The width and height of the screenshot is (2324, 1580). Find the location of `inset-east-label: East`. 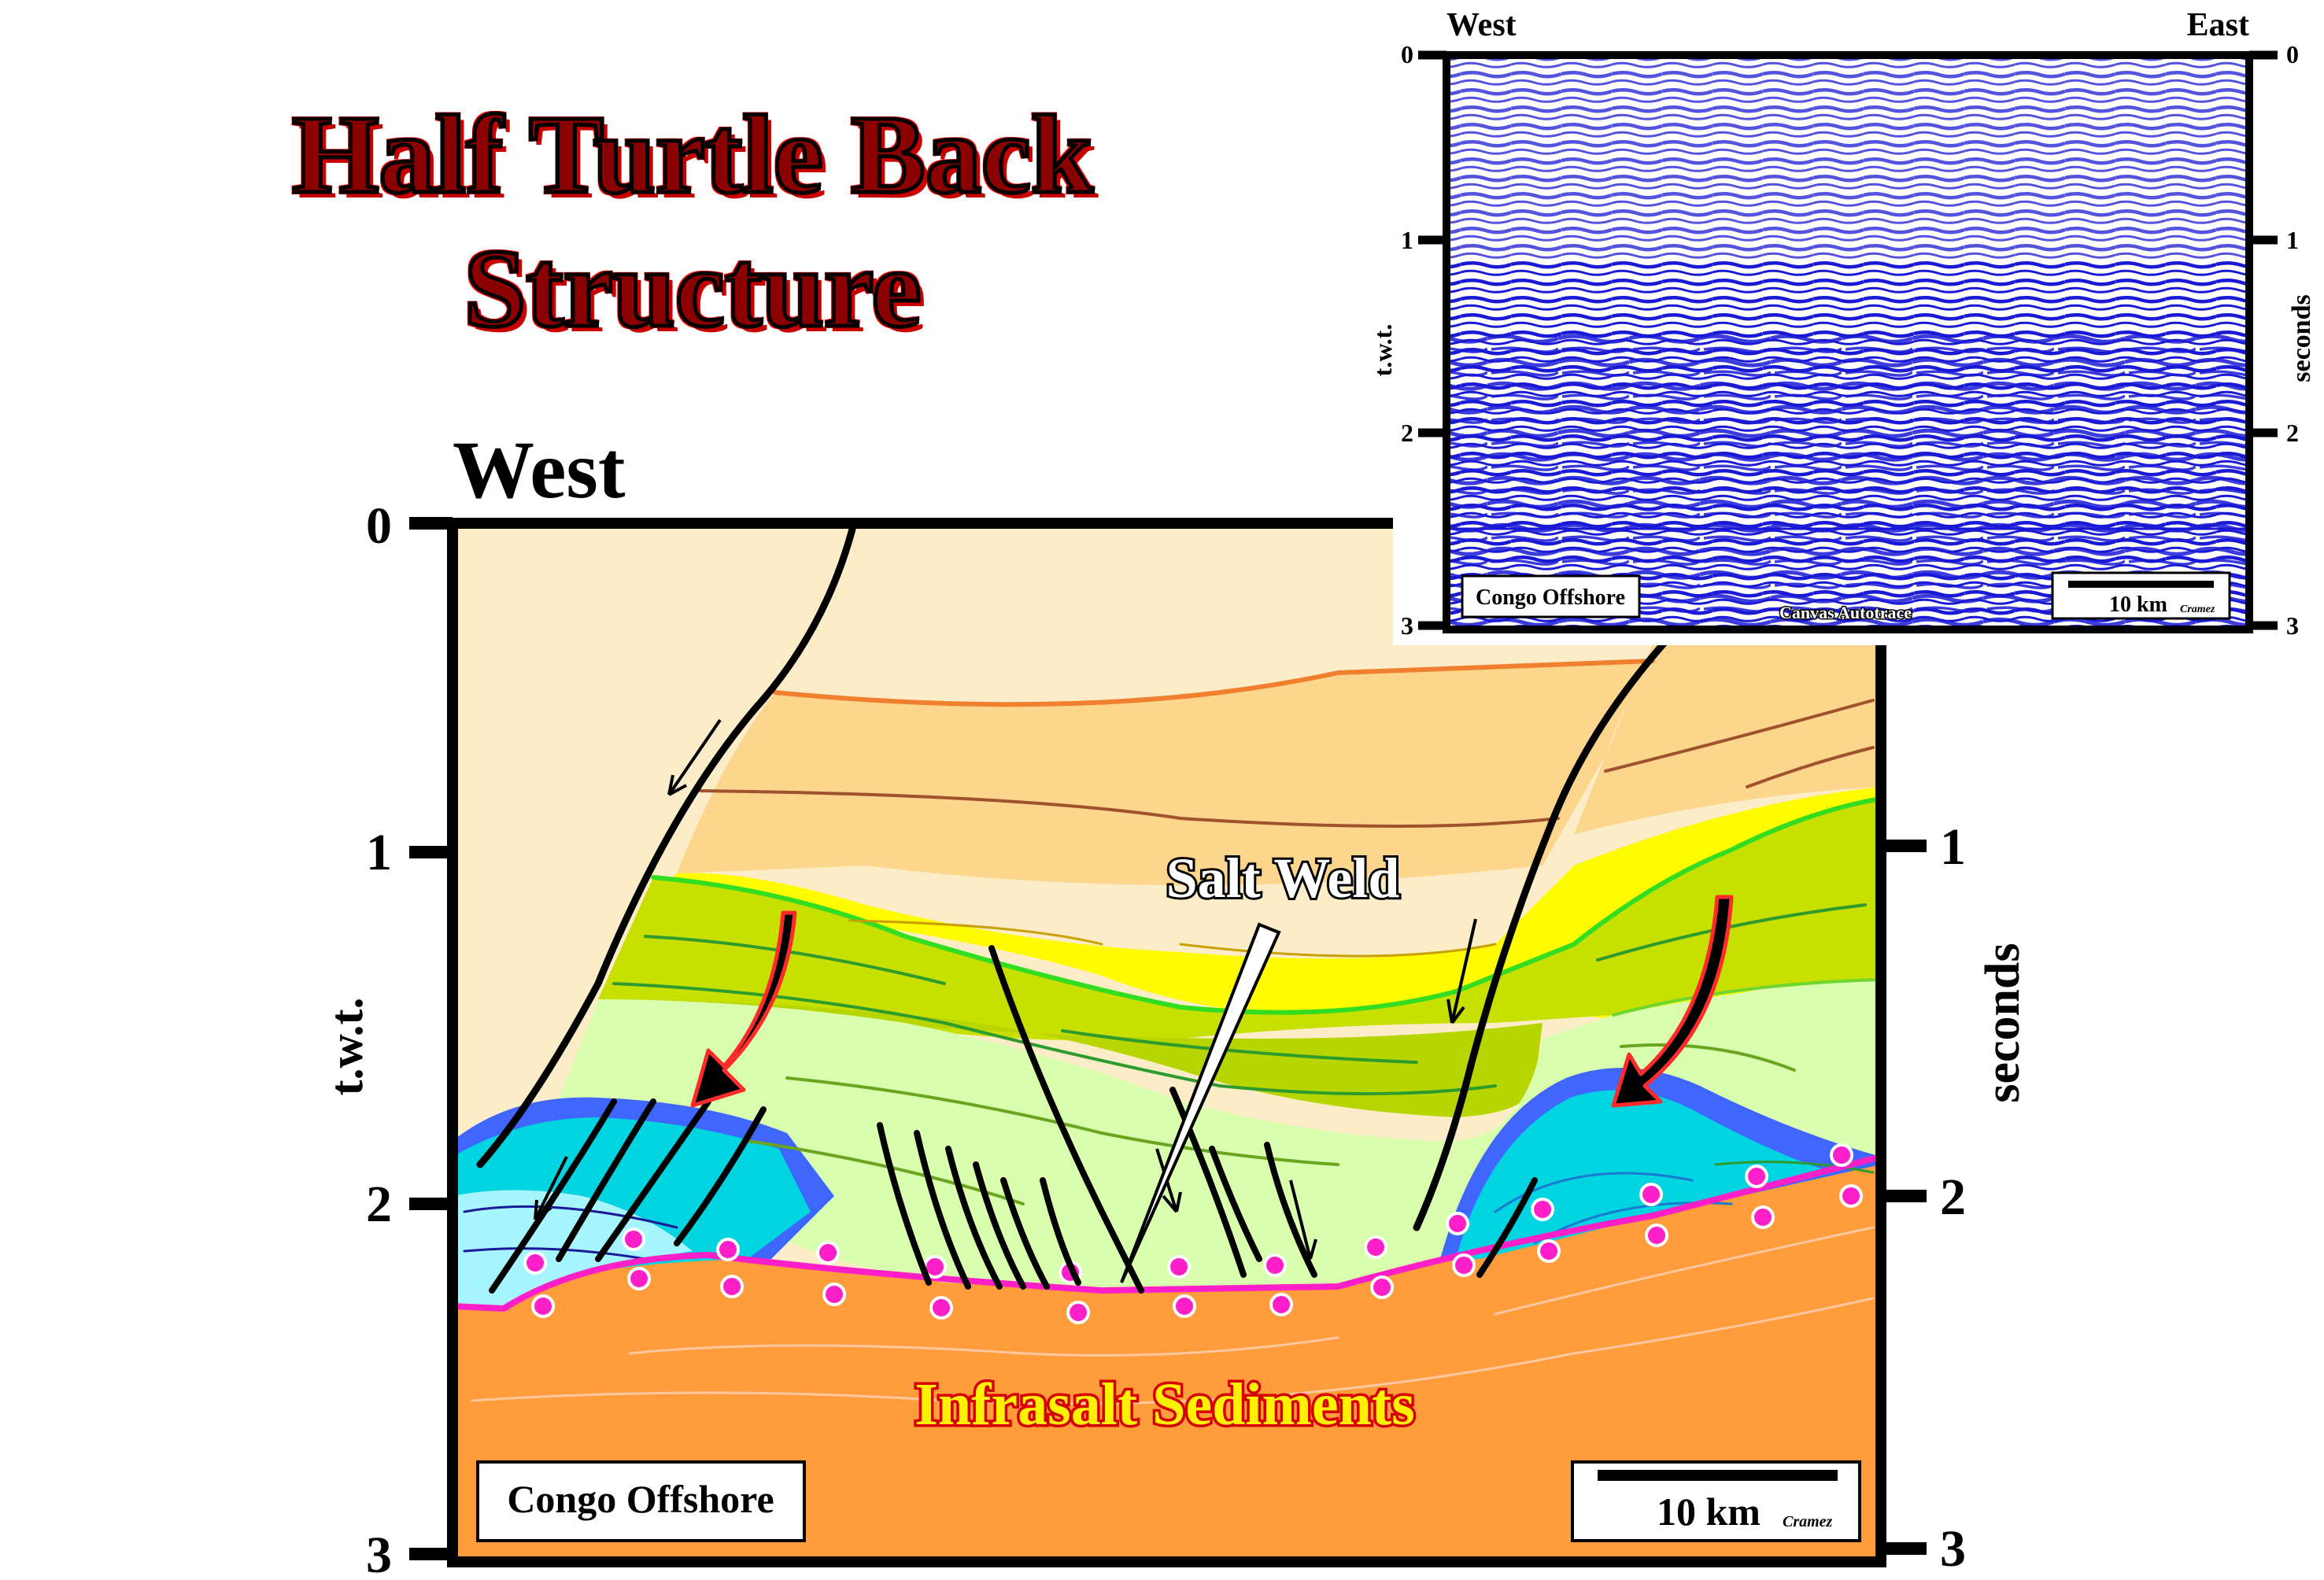

inset-east-label: East is located at coordinates (2218, 25).